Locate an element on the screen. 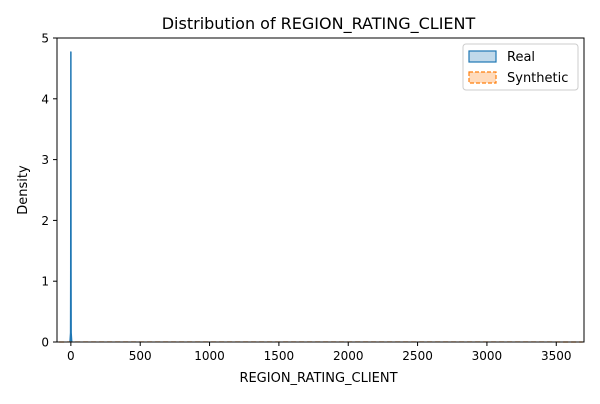 This screenshot has width=600, height=404. legend-label-real: Real is located at coordinates (521, 57).